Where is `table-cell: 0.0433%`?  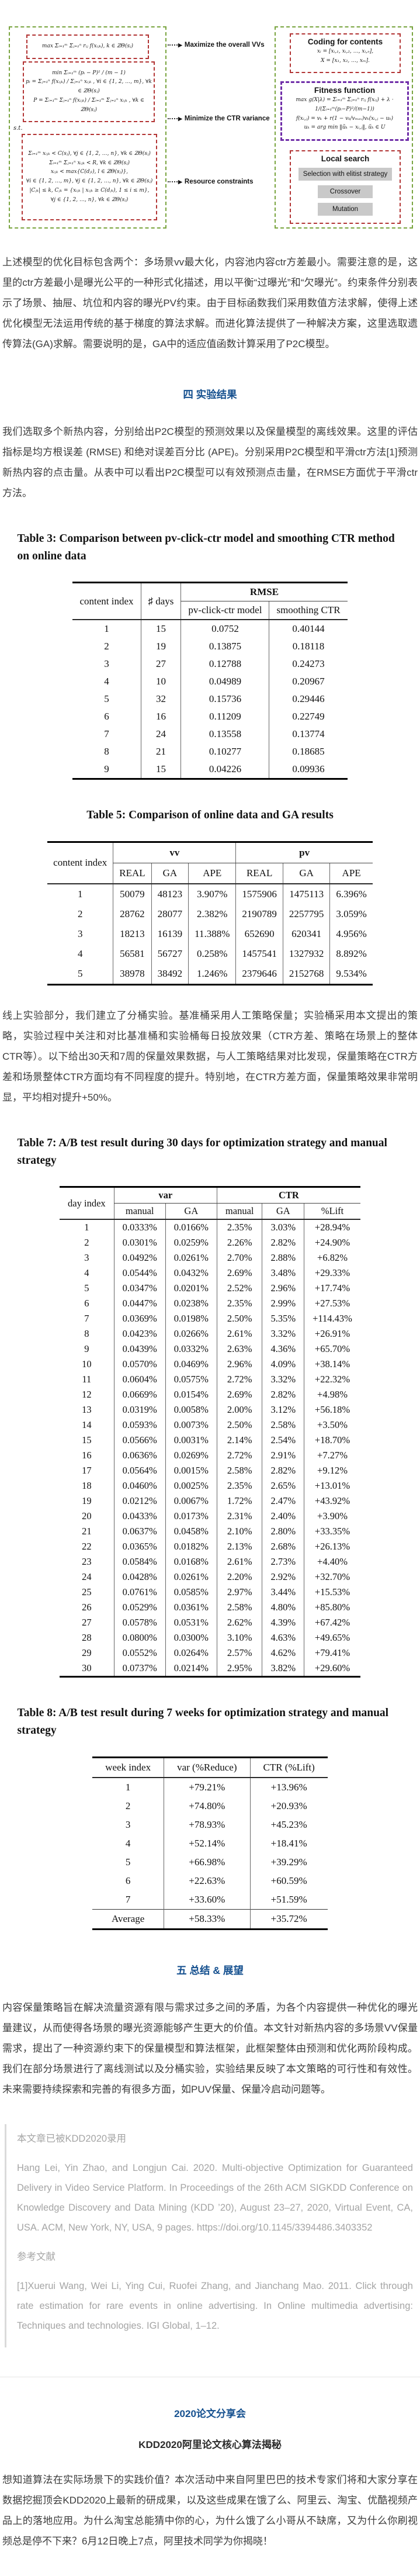
table-cell: 0.0433% is located at coordinates (139, 1516).